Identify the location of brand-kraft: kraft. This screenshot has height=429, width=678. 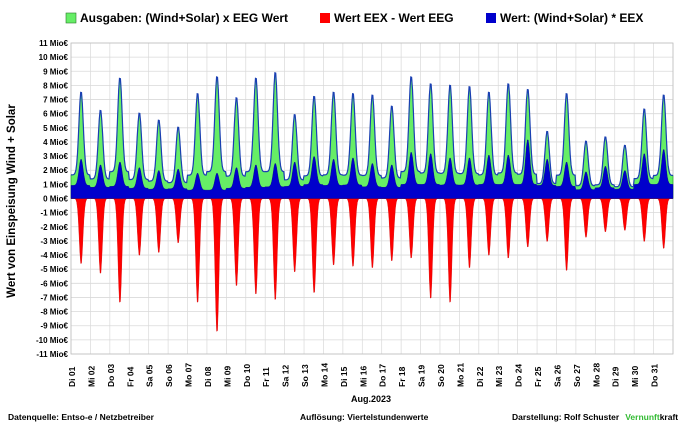
(669, 417).